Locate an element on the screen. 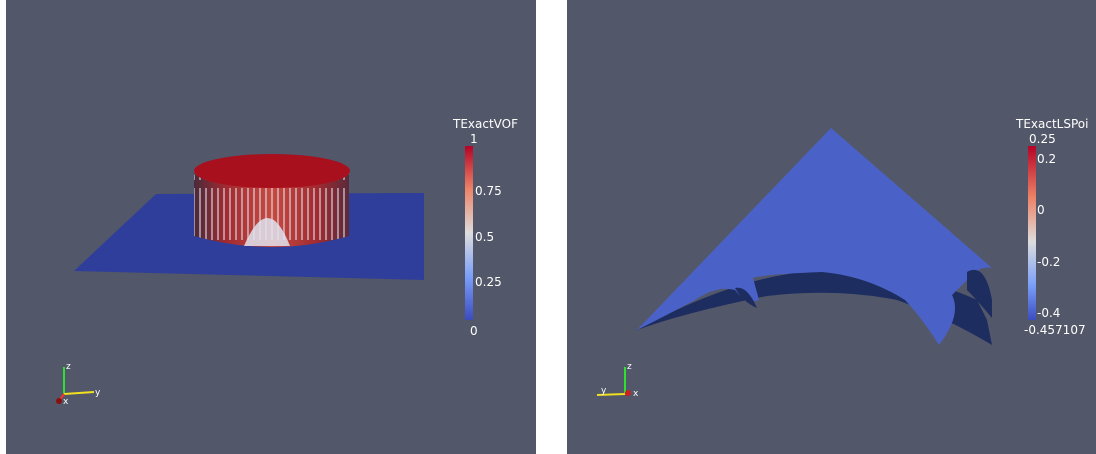  color-legend-min: 0 is located at coordinates (474, 331).